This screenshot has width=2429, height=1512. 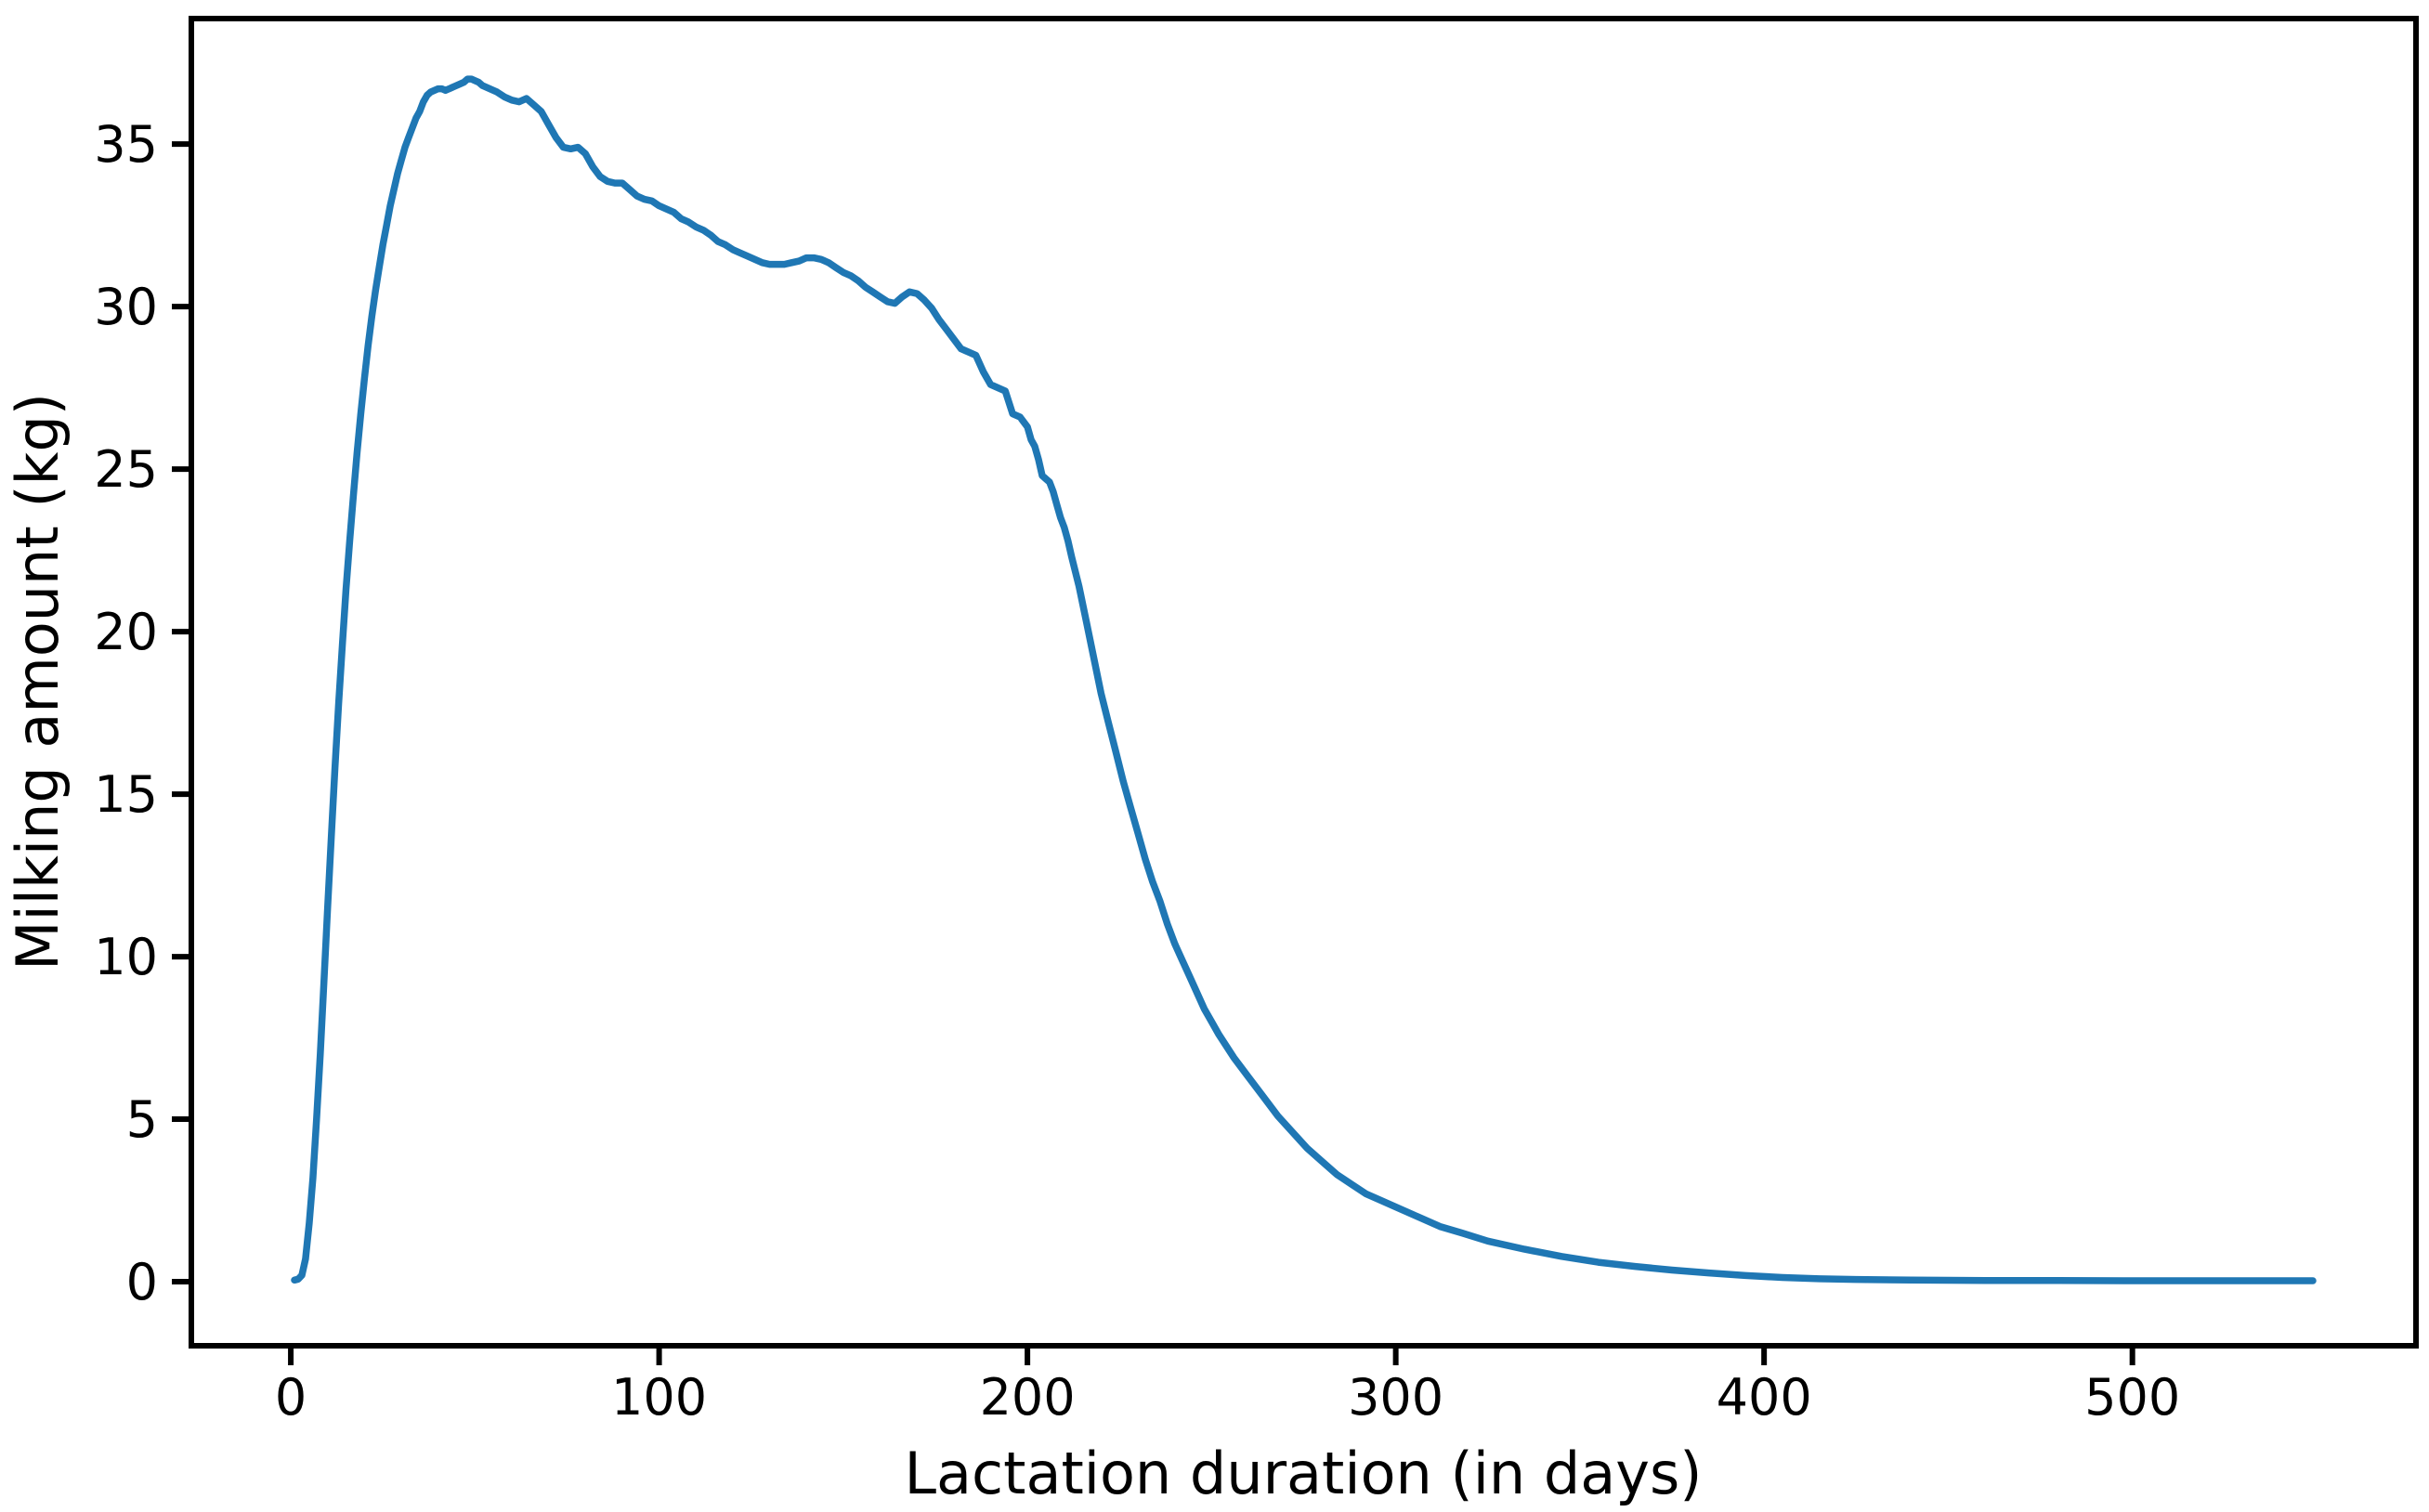 What do you see at coordinates (1228, 1386) in the screenshot?
I see `x-axis-ticks: 0 100 200 300 400 500` at bounding box center [1228, 1386].